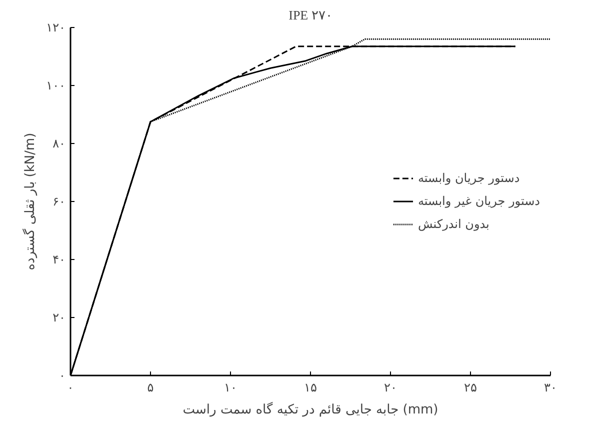 This screenshot has width=604, height=423. Describe the element at coordinates (454, 224) in the screenshot. I see `legend-label: بدون اندرکنش` at that location.